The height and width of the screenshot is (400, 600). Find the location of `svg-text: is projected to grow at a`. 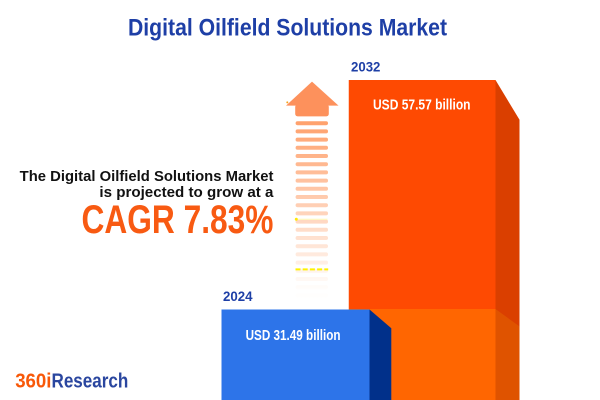

svg-text: is projected to grow at a is located at coordinates (186, 193).